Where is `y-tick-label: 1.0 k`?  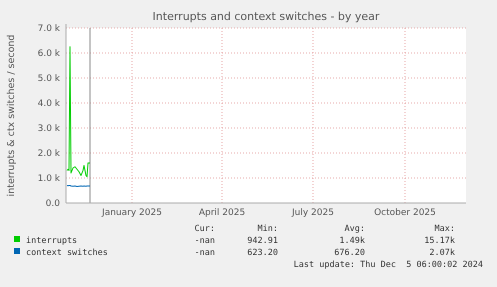
y-tick-label: 1.0 k is located at coordinates (49, 179).